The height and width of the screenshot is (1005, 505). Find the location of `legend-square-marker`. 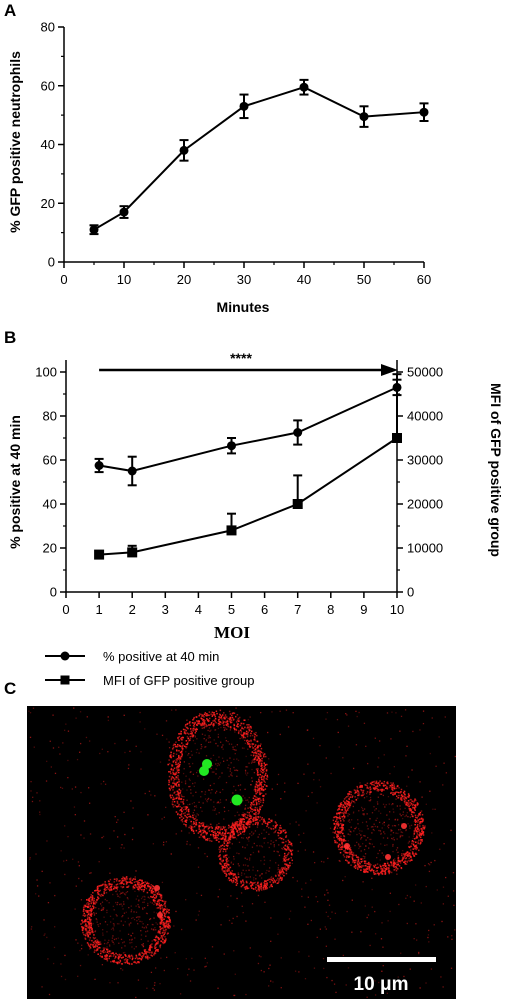

legend-square-marker is located at coordinates (65, 680).